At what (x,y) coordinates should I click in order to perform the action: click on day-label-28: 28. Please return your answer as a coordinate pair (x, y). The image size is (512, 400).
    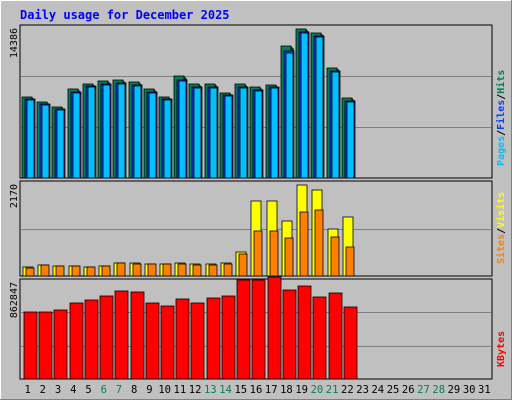
    Looking at the image, I should click on (438, 390).